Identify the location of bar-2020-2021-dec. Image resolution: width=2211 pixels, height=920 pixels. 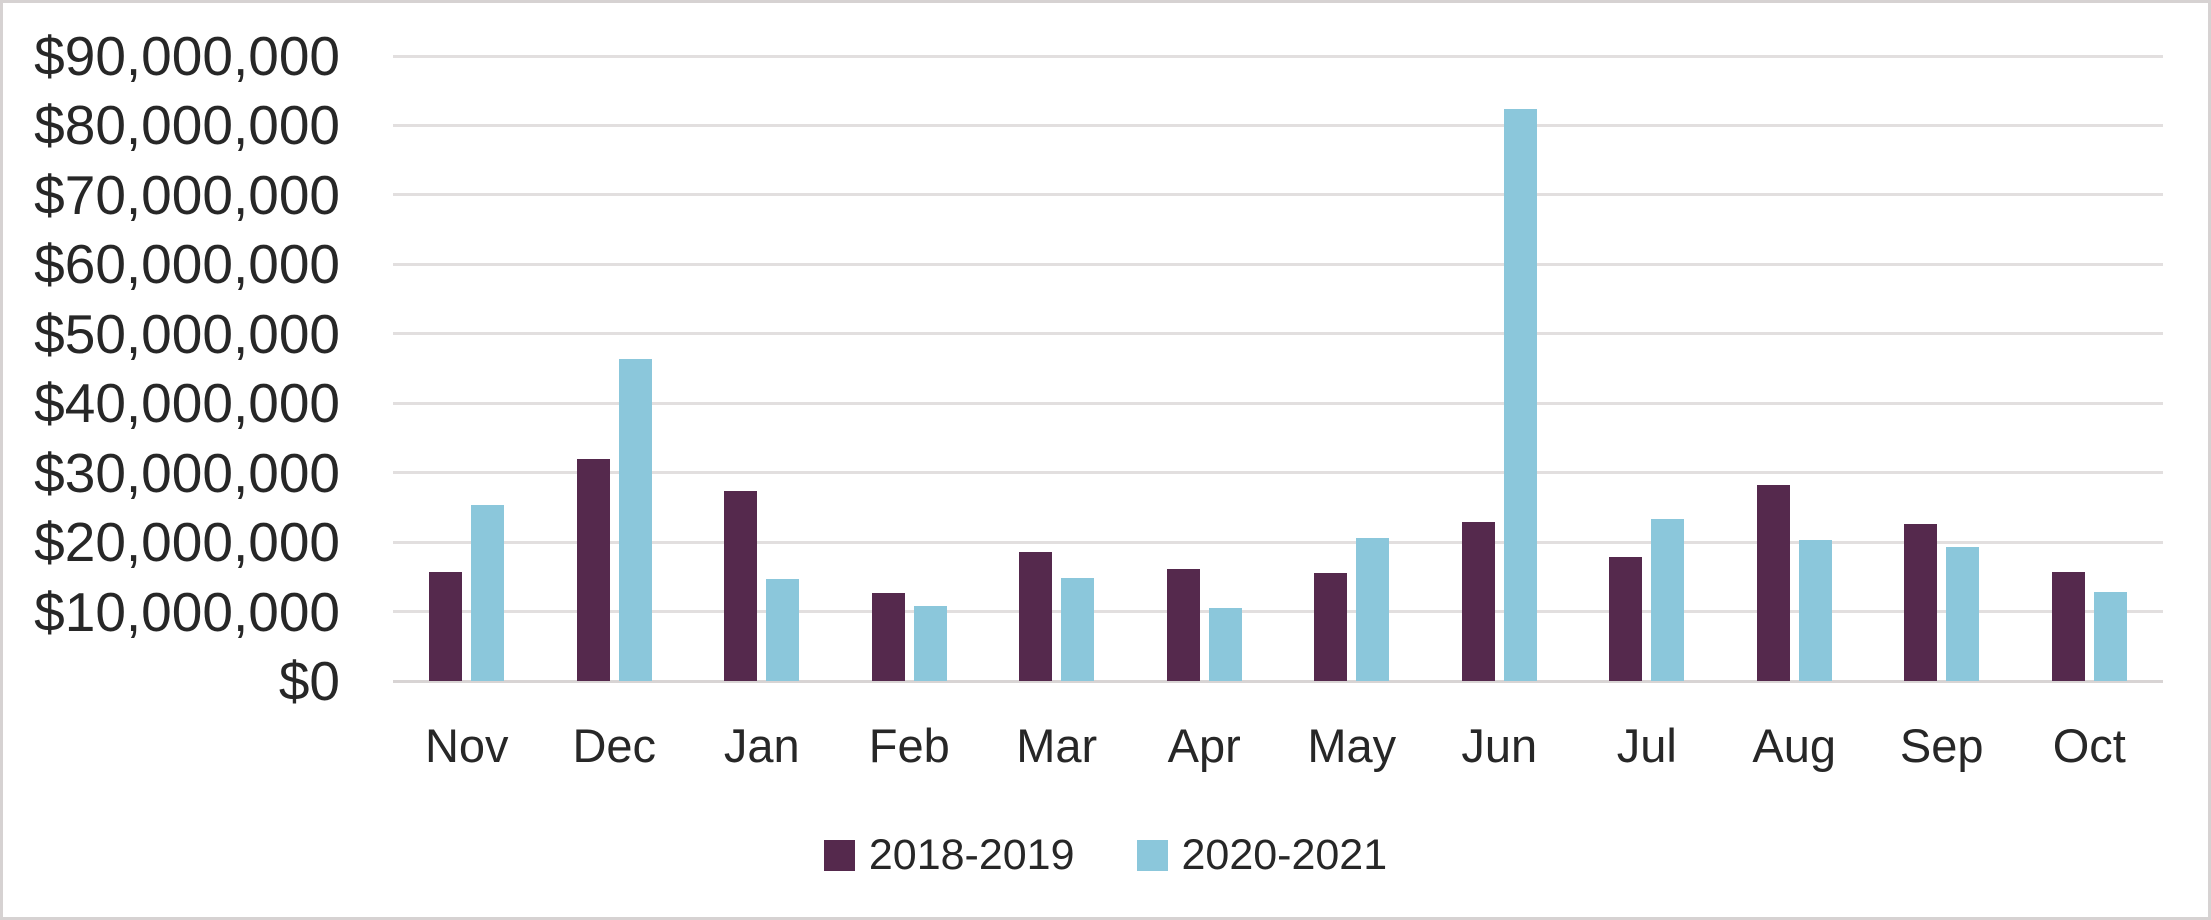
(635, 519).